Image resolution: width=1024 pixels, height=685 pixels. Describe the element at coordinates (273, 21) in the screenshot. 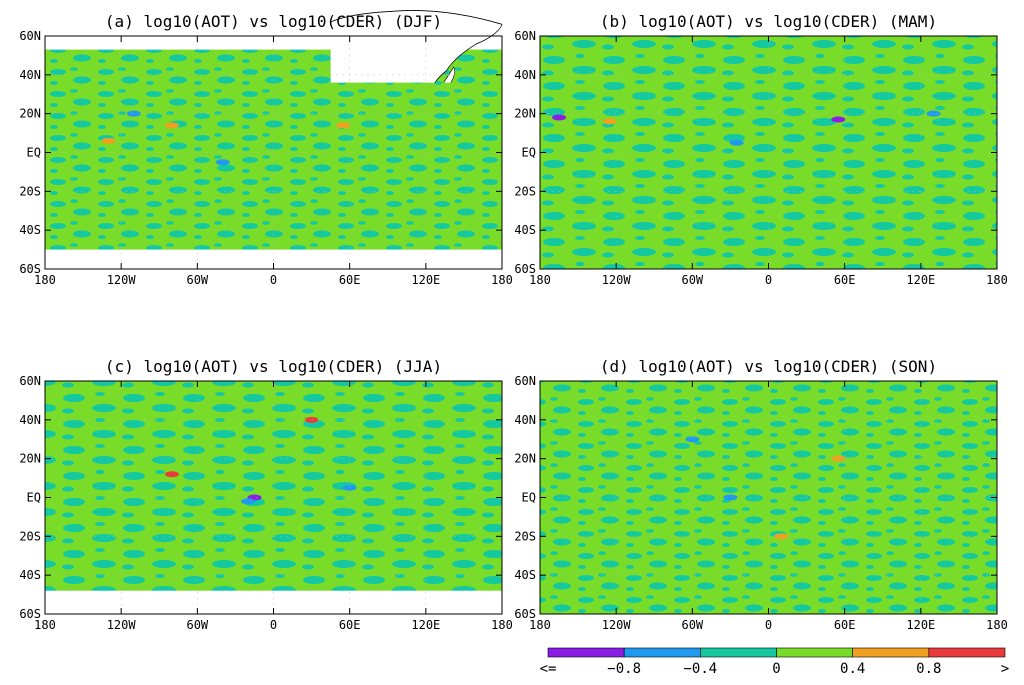

I see `panel-title: (a) log10(AOT) vs log10(CDER) (DJF)` at that location.